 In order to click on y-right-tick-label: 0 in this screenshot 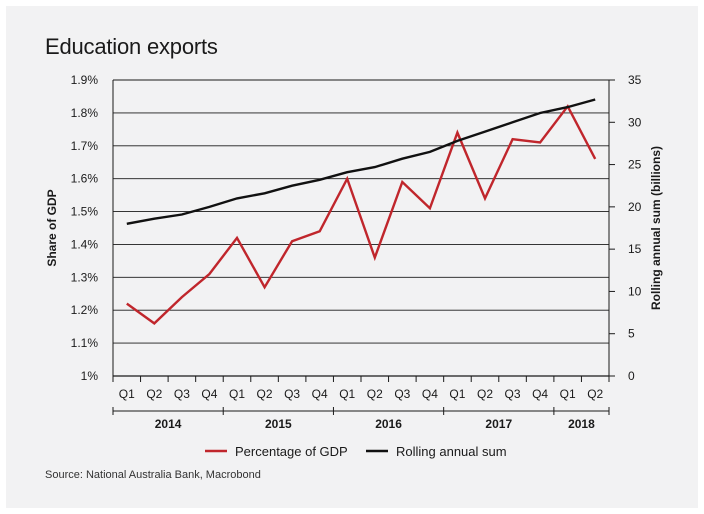, I will do `click(631, 376)`.